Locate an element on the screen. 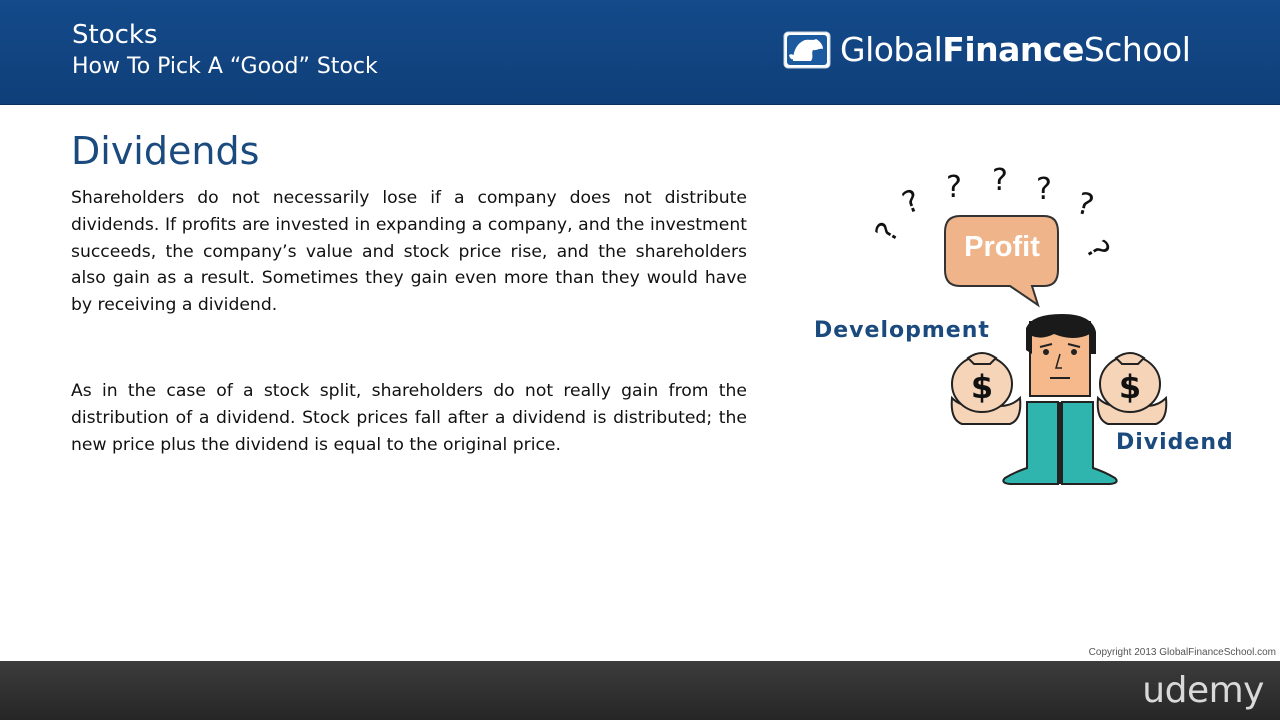 The width and height of the screenshot is (1280, 720). speech-bubble-icon is located at coordinates (1001, 261).